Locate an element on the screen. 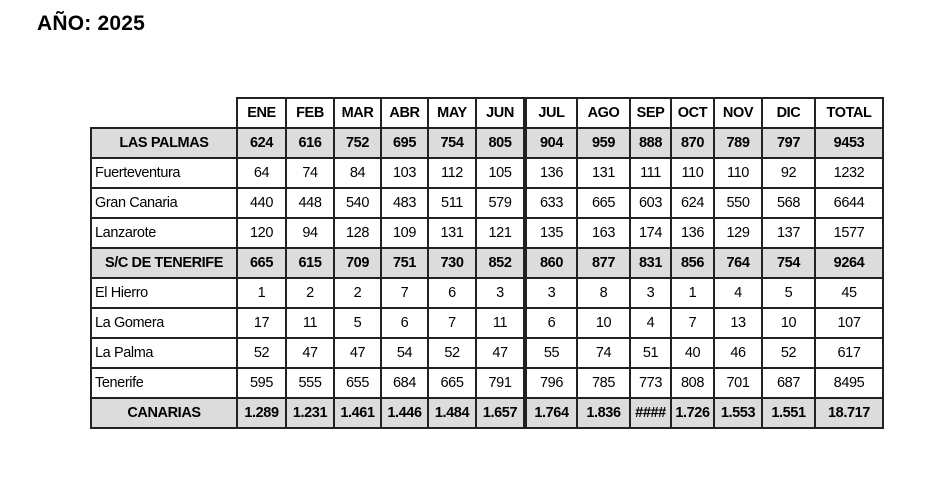 This screenshot has height=480, width=945. cell-abr: 103 is located at coordinates (404, 173).